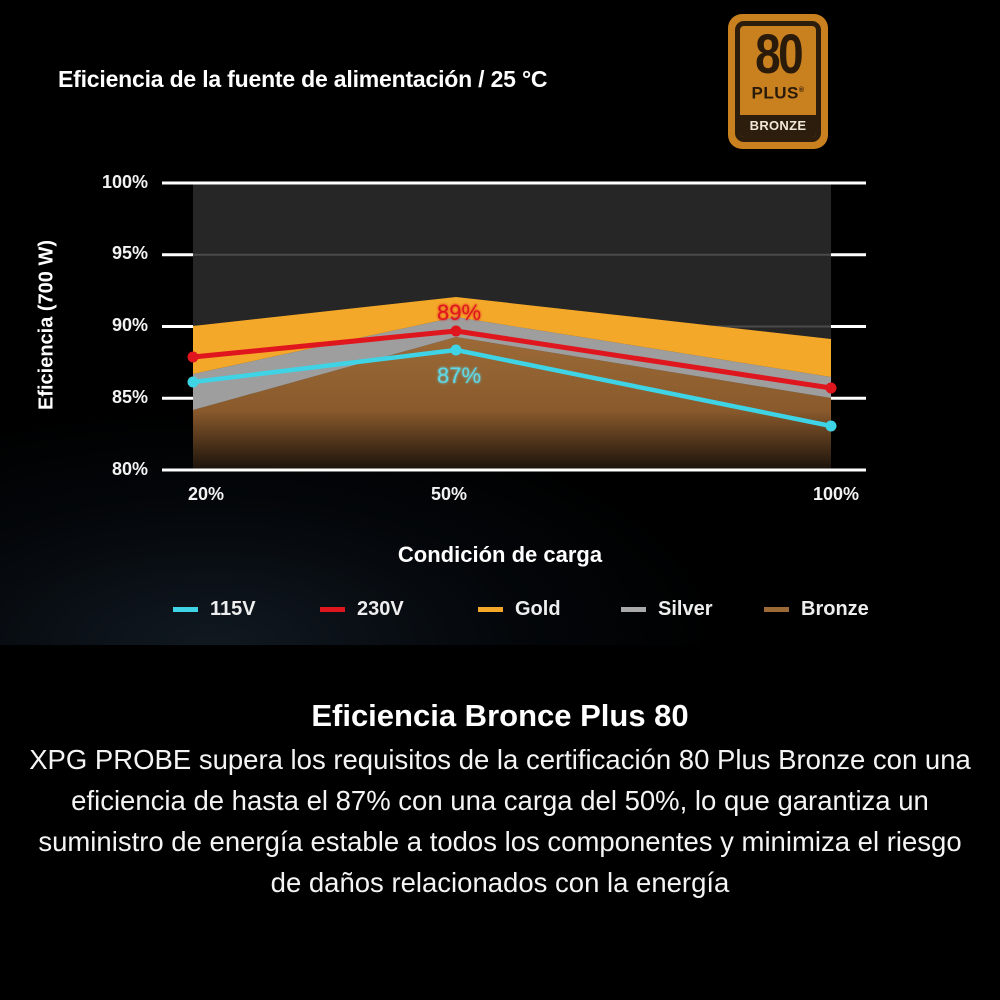  Describe the element at coordinates (449, 494) in the screenshot. I see `x-tick-50: 50%` at that location.